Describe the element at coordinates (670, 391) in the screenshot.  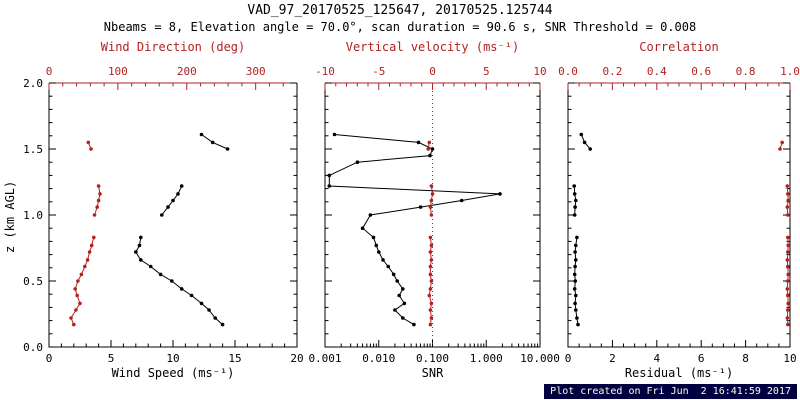
I see `plot-timestamp: Plot created on Fri Jun 2 16:41:59 2017` at that location.